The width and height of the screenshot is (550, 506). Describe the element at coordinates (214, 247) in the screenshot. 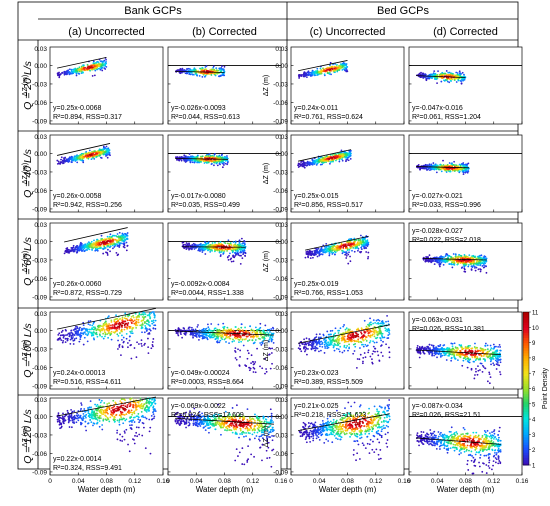

I see `regression-line` at that location.